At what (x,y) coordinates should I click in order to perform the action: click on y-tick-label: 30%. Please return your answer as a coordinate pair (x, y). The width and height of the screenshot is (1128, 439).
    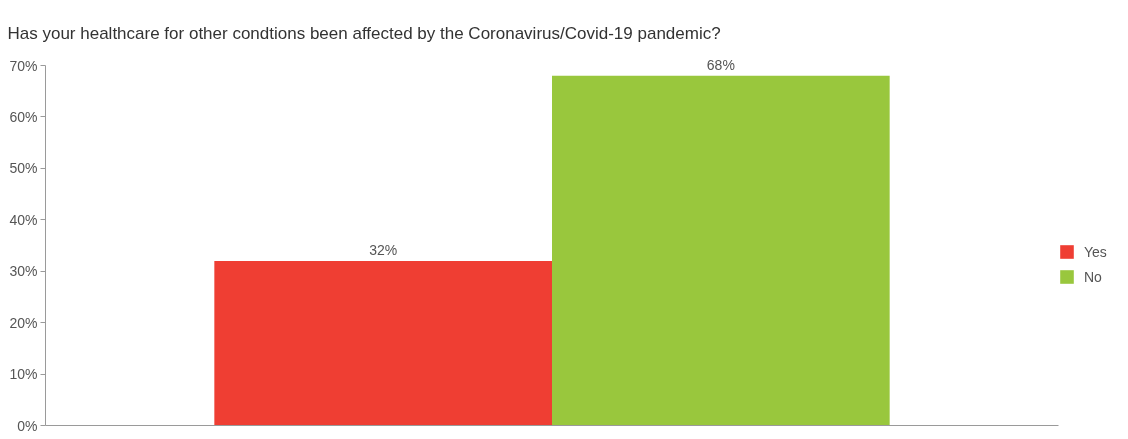
    Looking at the image, I should click on (23, 271).